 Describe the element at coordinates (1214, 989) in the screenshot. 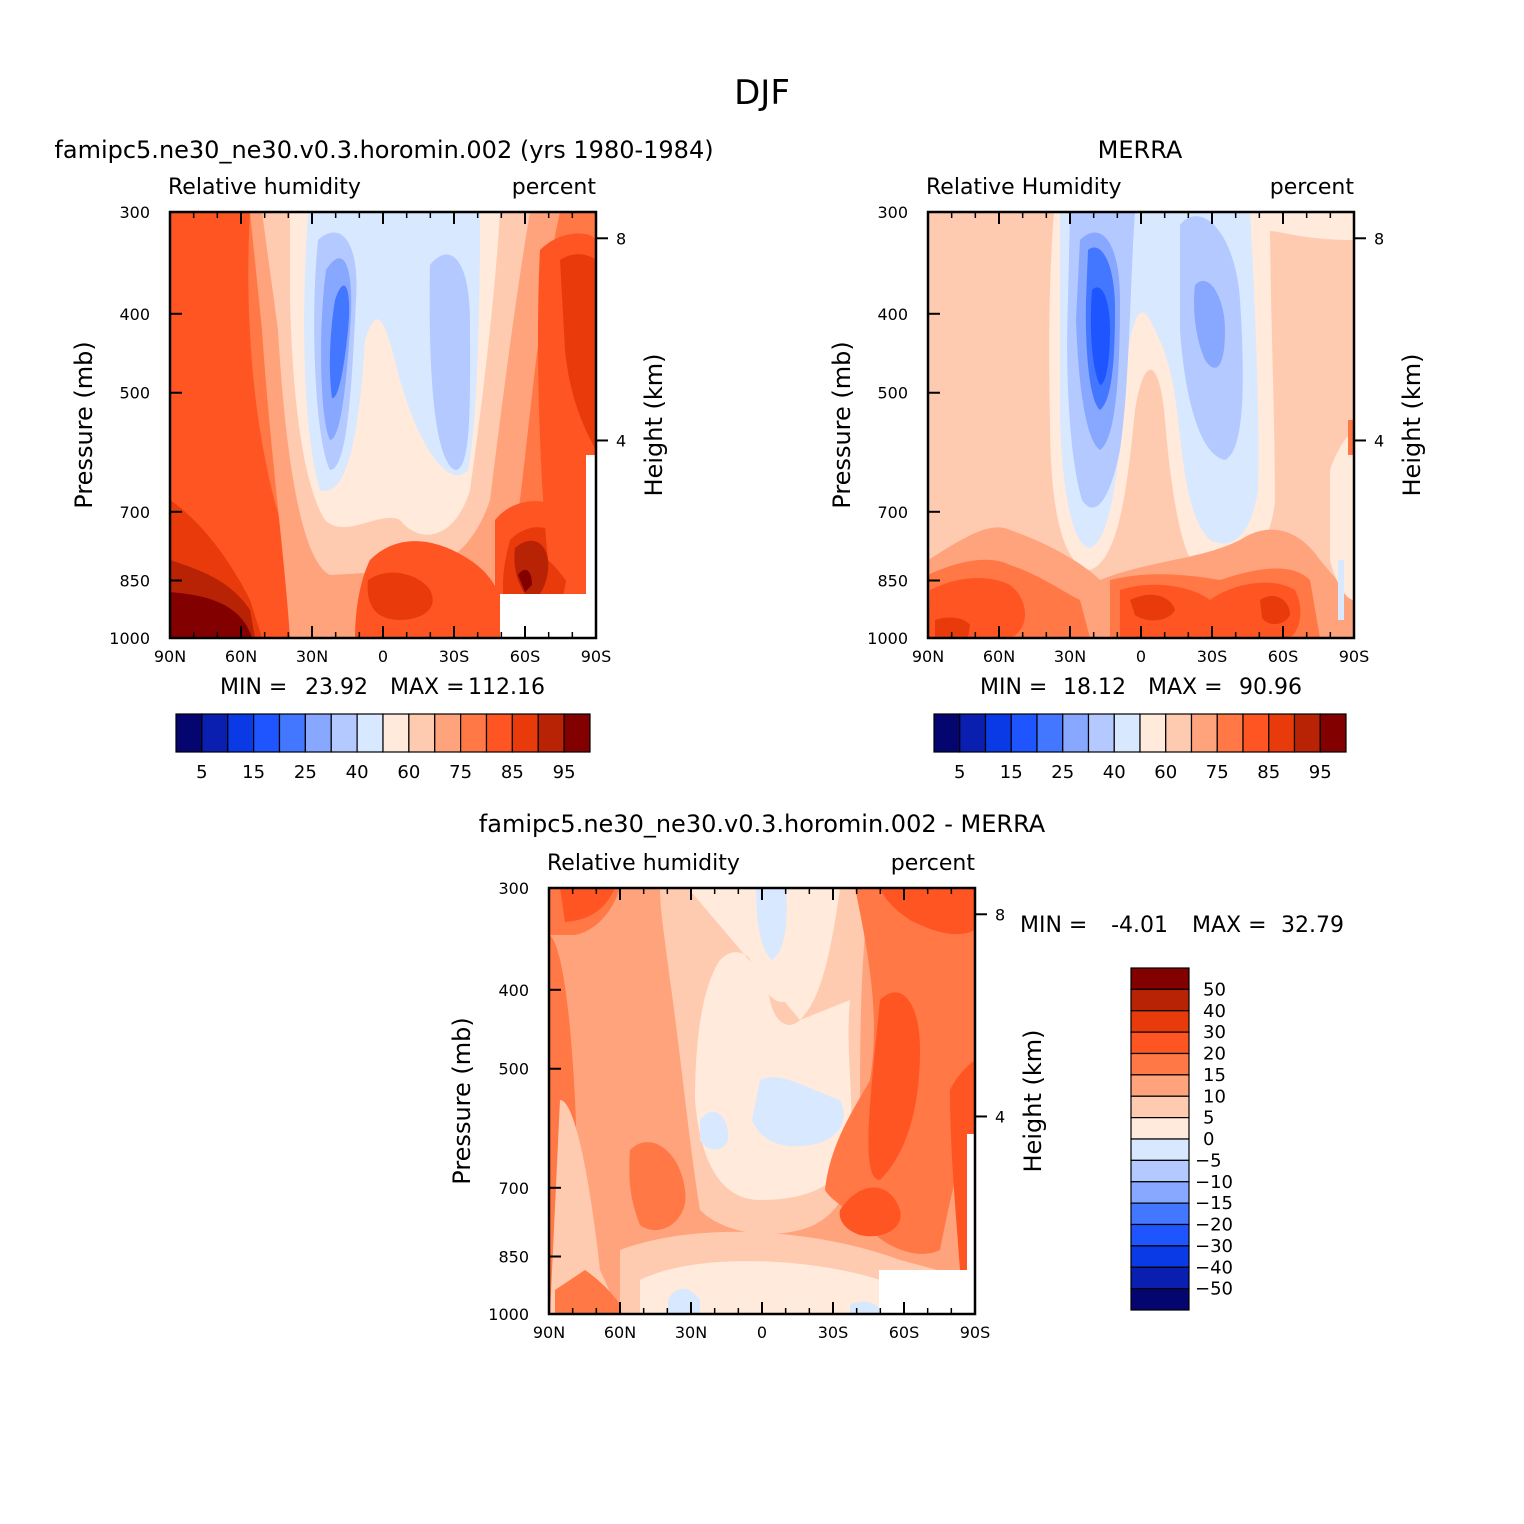

I see `colorbar-label: 50` at that location.